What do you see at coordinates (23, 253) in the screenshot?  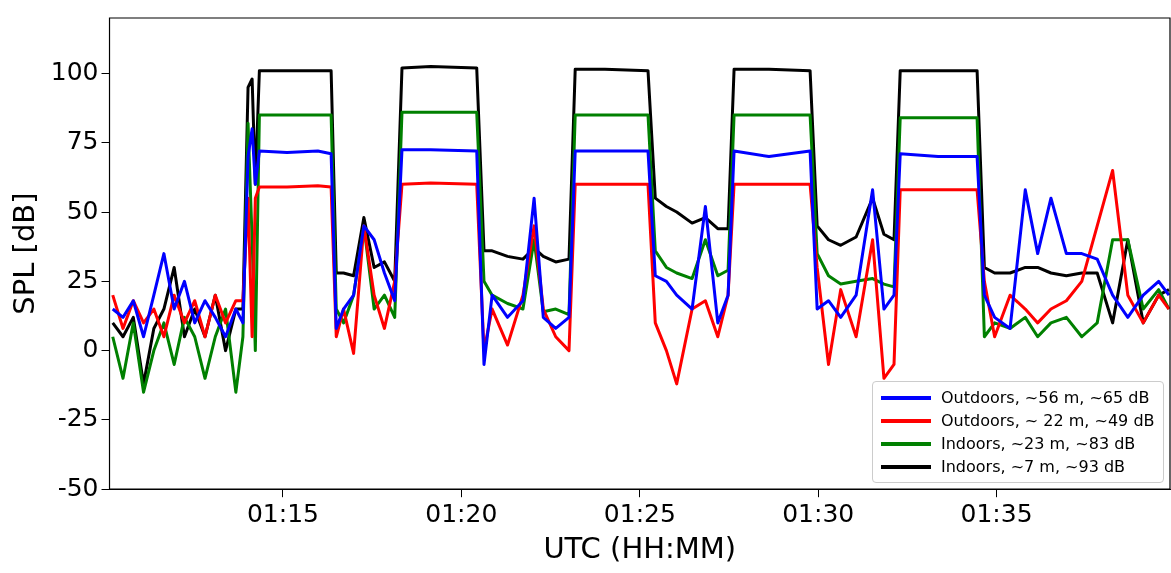 I see `y-axis-title: SPL [dB]` at bounding box center [23, 253].